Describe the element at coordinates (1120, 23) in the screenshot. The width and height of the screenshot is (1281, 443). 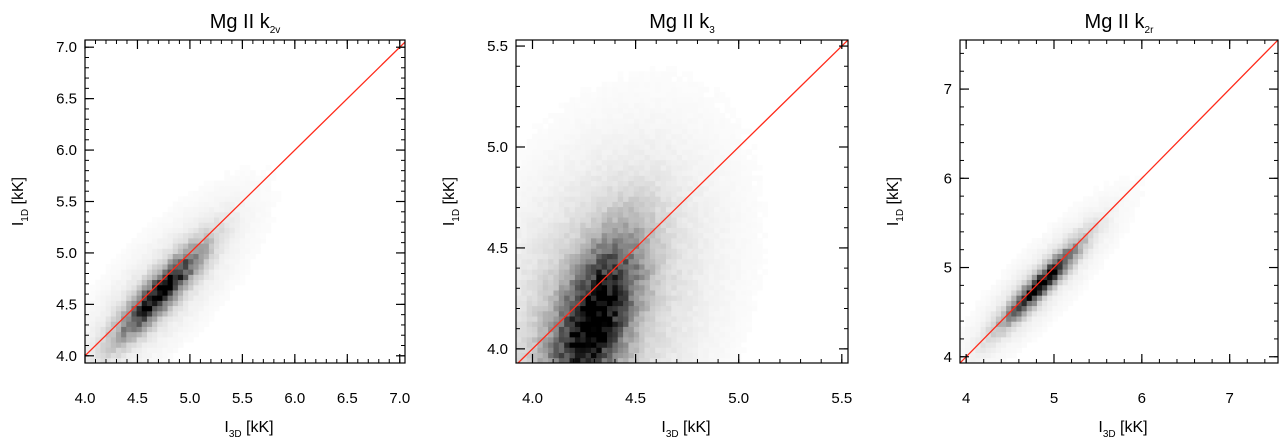
I see `chart-title: Mg II k2r` at that location.